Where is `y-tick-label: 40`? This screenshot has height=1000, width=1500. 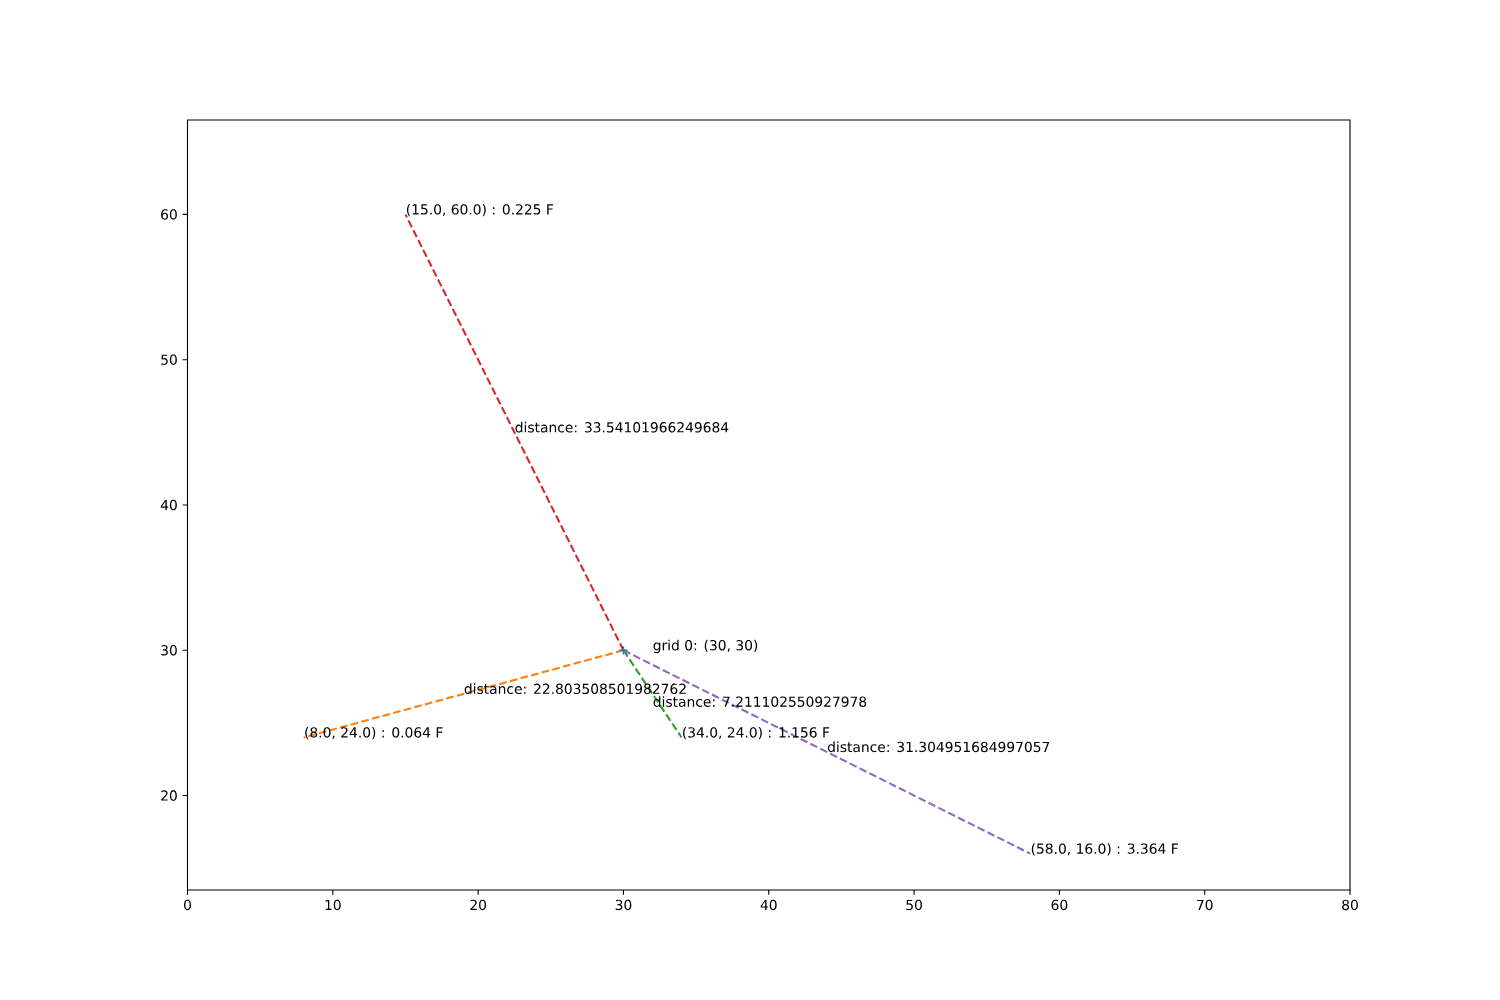
y-tick-label: 40 is located at coordinates (168, 505).